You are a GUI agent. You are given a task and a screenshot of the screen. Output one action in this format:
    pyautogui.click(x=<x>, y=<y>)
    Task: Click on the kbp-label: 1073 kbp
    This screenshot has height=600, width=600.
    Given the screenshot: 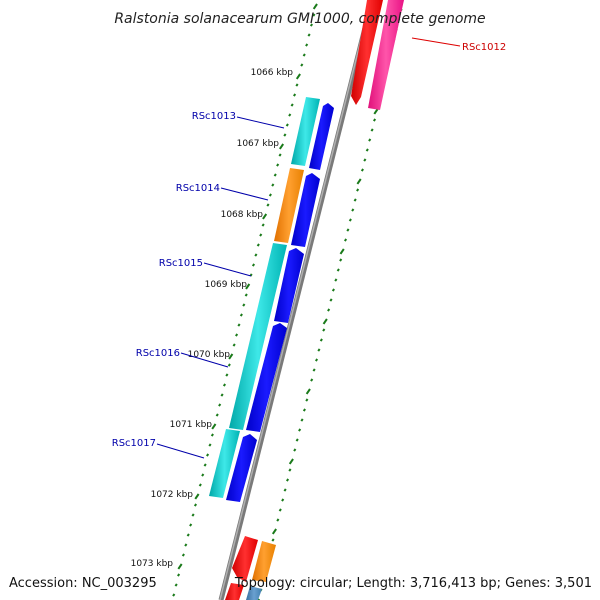 What is the action you would take?
    pyautogui.click(x=152, y=564)
    